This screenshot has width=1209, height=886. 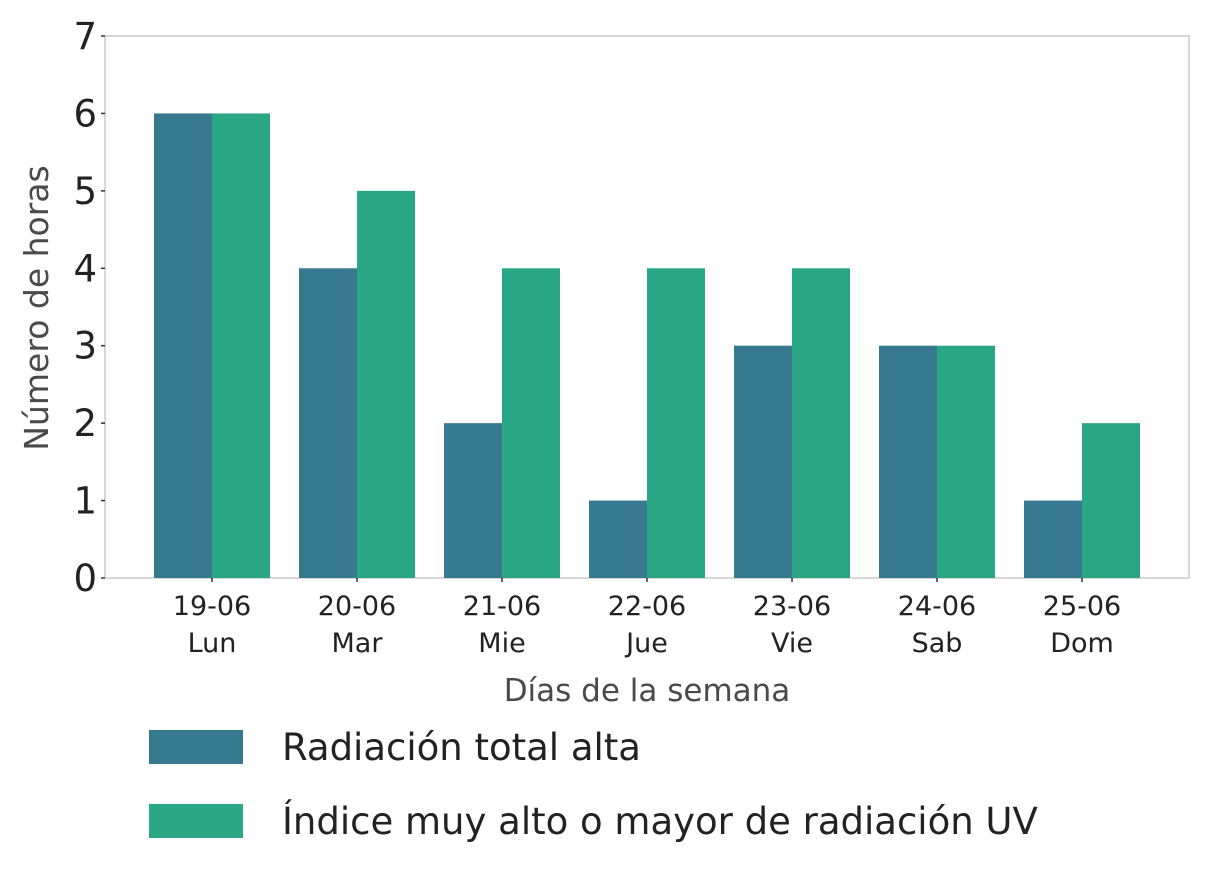 I want to click on y-tick-label: 3, so click(x=85, y=346).